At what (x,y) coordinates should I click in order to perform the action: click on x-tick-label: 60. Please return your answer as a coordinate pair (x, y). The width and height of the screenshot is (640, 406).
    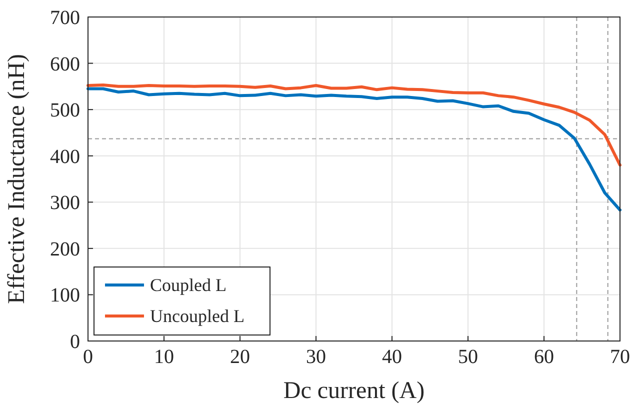
    Looking at the image, I should click on (544, 357).